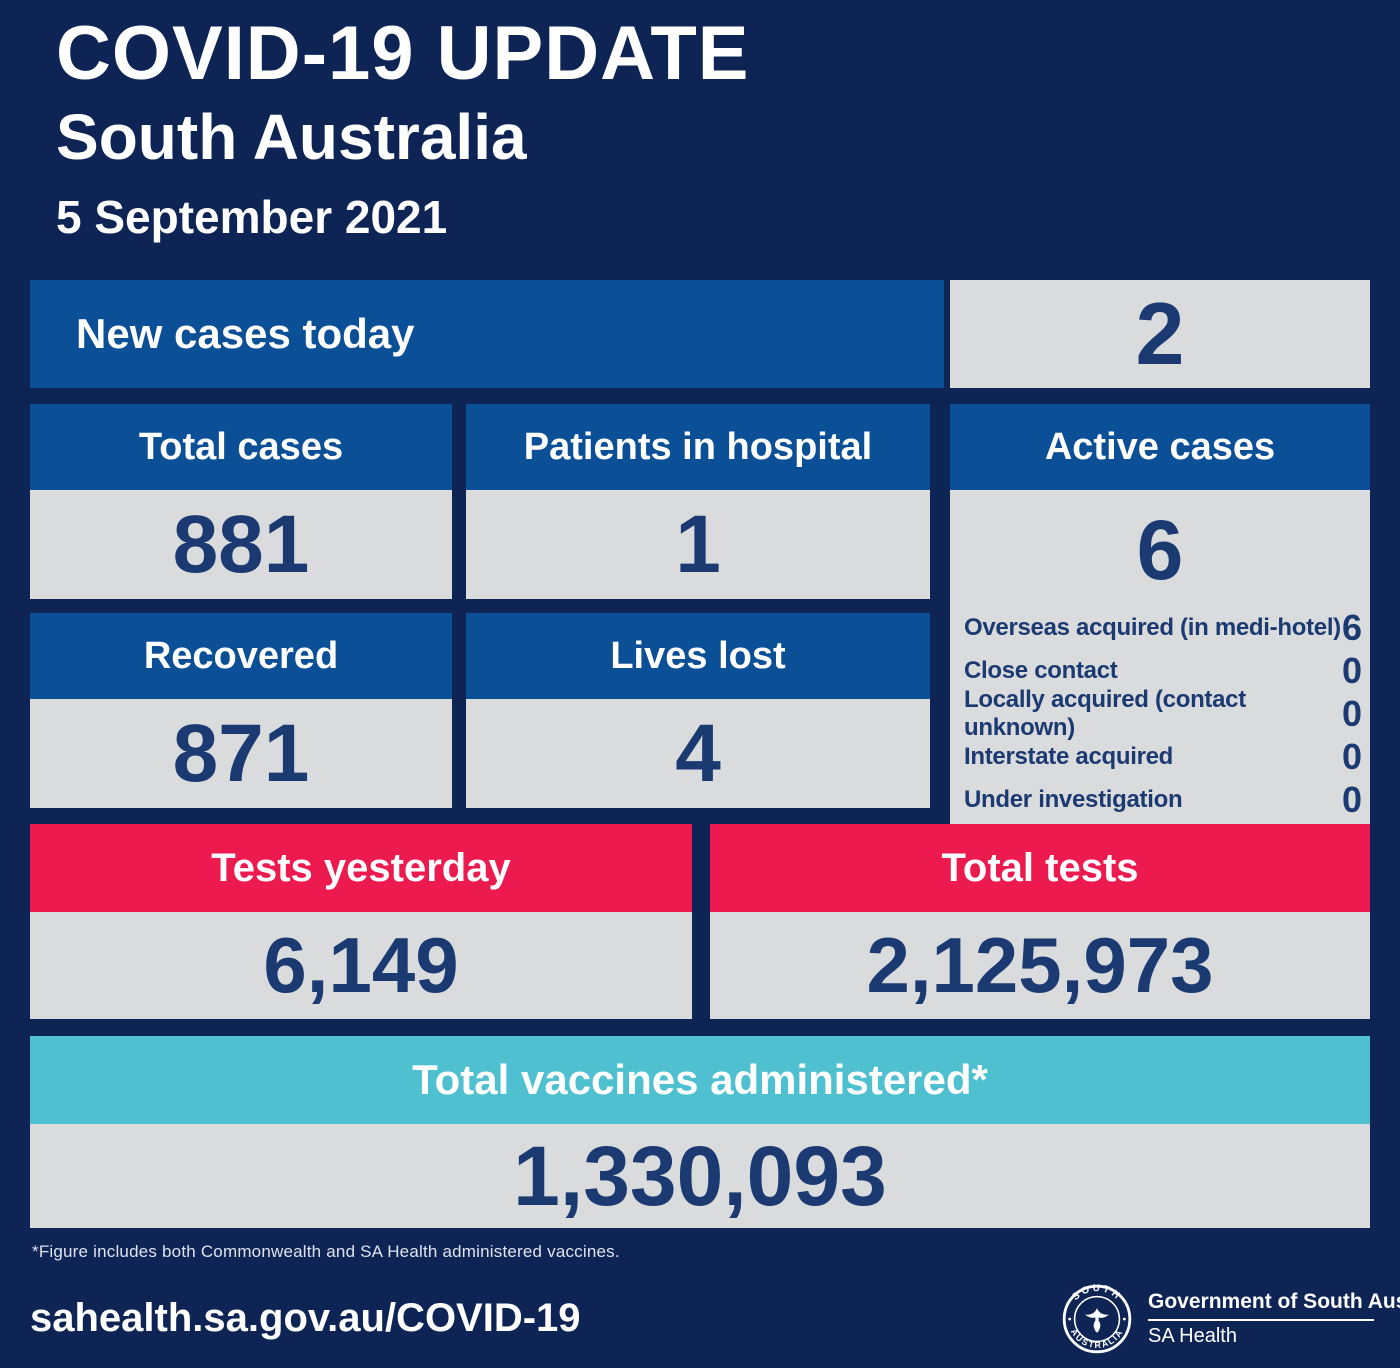  What do you see at coordinates (1192, 1336) in the screenshot?
I see `agency-name: SA Health` at bounding box center [1192, 1336].